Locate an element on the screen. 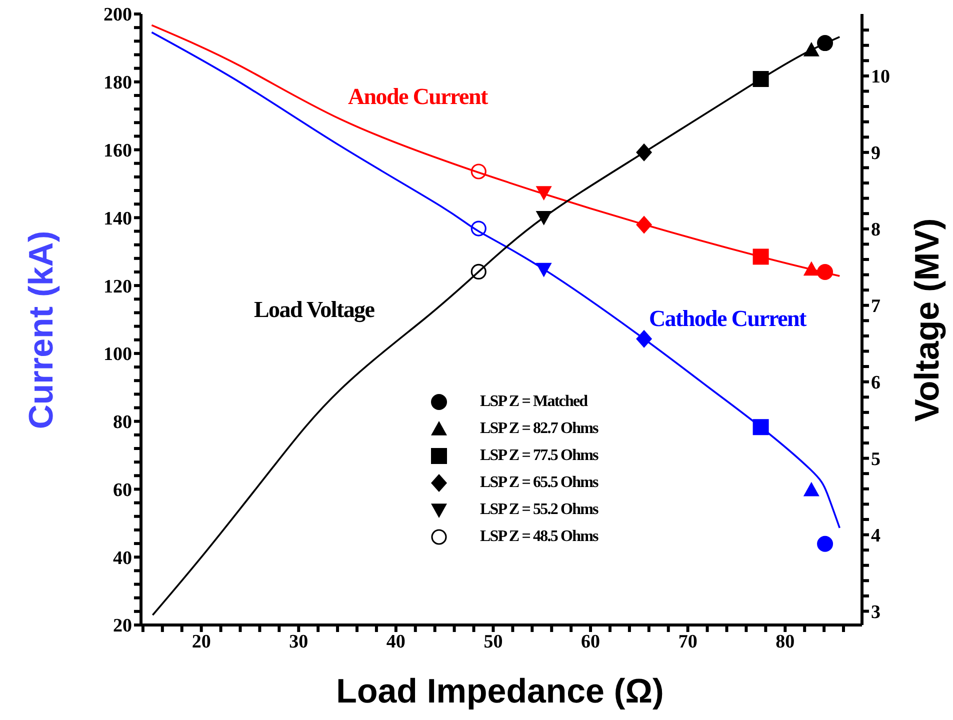 The width and height of the screenshot is (953, 720). legend-label: LSP Z = 55.2 Ohms is located at coordinates (539, 509).